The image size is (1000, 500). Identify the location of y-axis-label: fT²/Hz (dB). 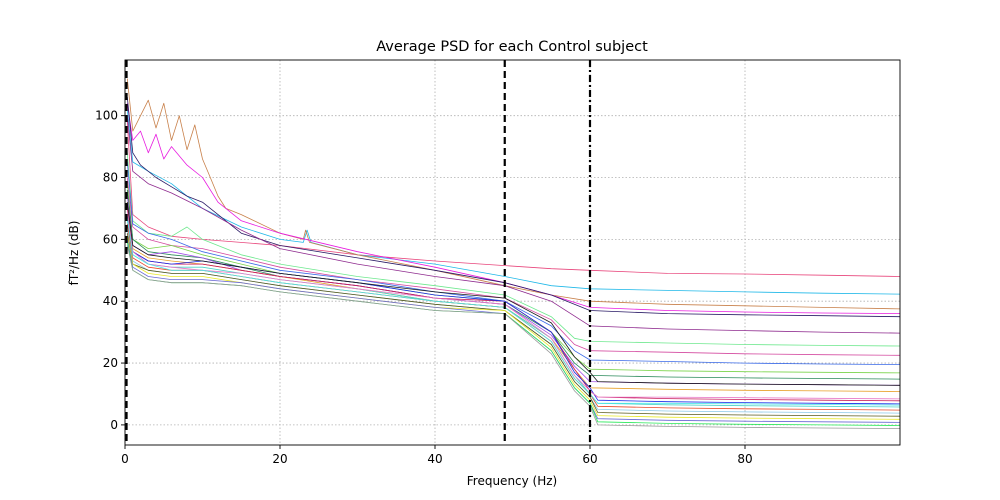
(74, 253).